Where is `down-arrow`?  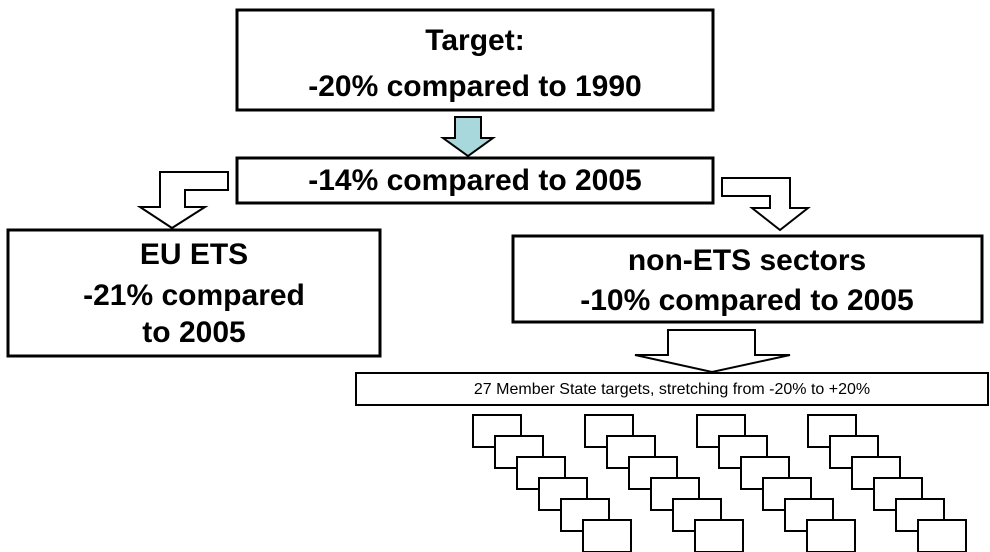 down-arrow is located at coordinates (468, 137).